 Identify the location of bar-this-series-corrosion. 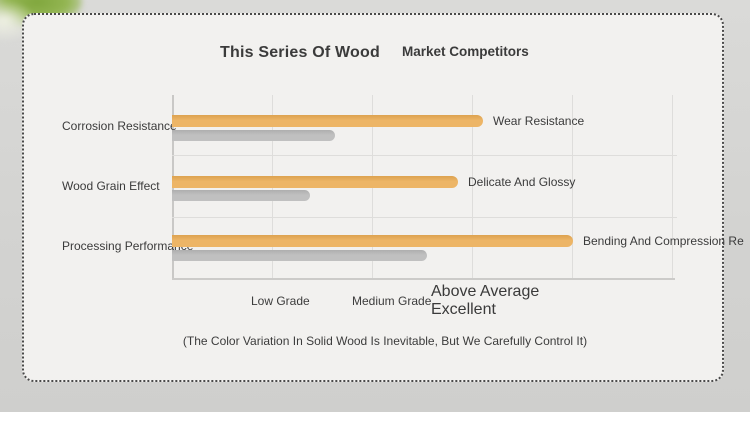
(327, 121).